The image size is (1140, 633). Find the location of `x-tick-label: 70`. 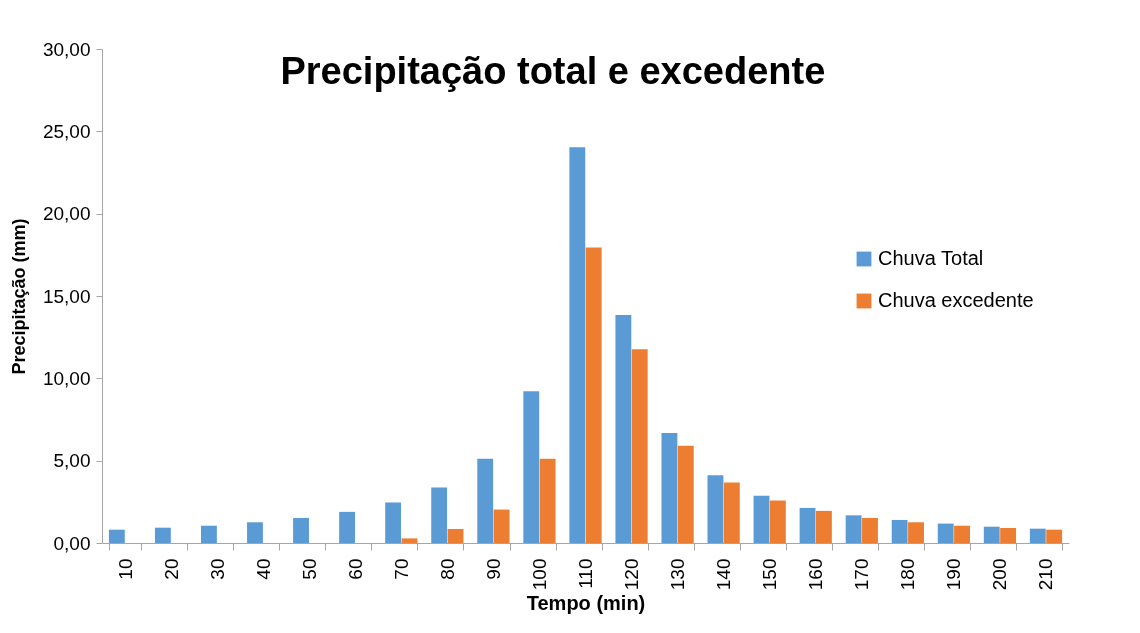

x-tick-label: 70 is located at coordinates (401, 569).